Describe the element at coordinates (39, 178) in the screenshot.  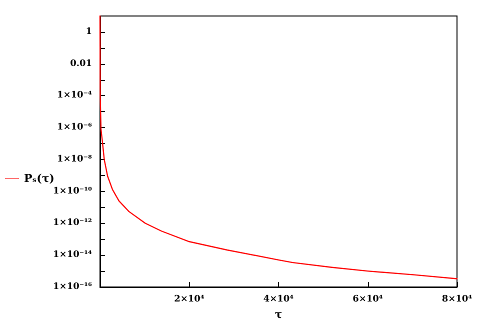
I see `legend-label: Pₛ(τ)` at that location.